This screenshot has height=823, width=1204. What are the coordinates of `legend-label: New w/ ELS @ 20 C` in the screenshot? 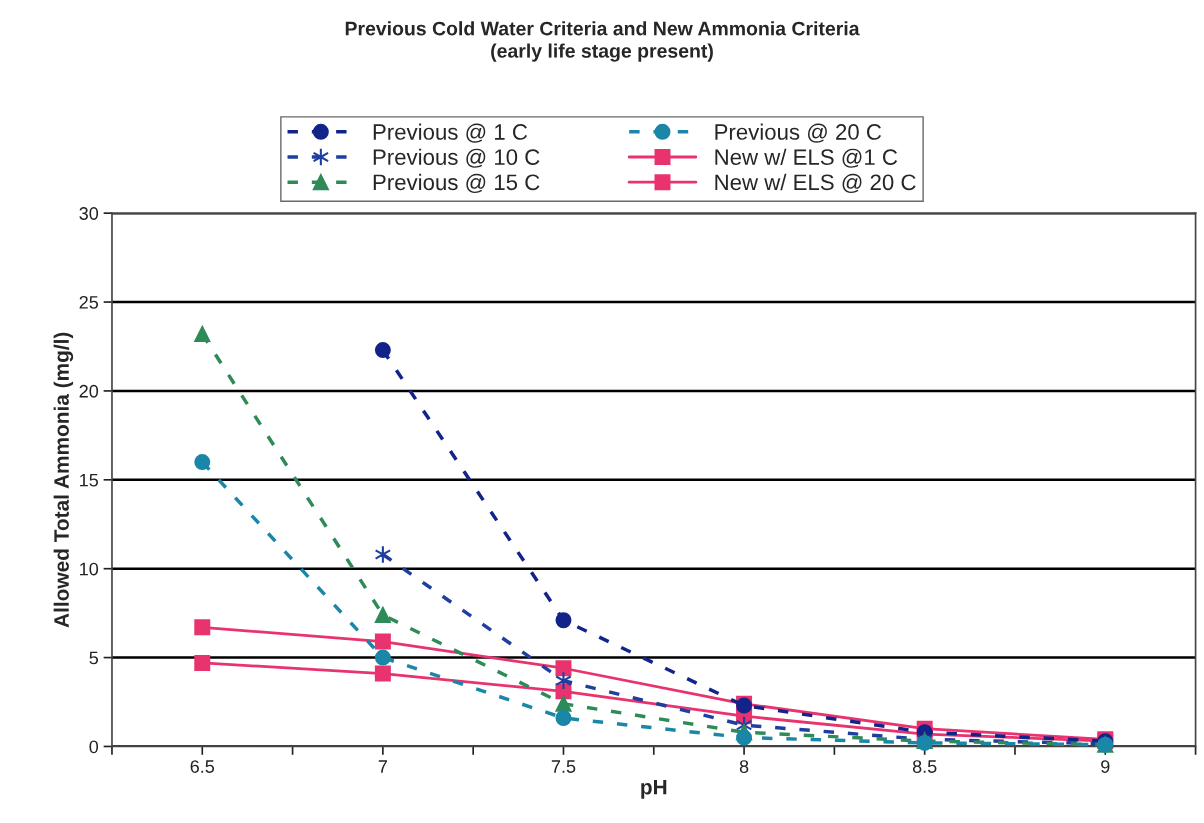 It's located at (815, 183).